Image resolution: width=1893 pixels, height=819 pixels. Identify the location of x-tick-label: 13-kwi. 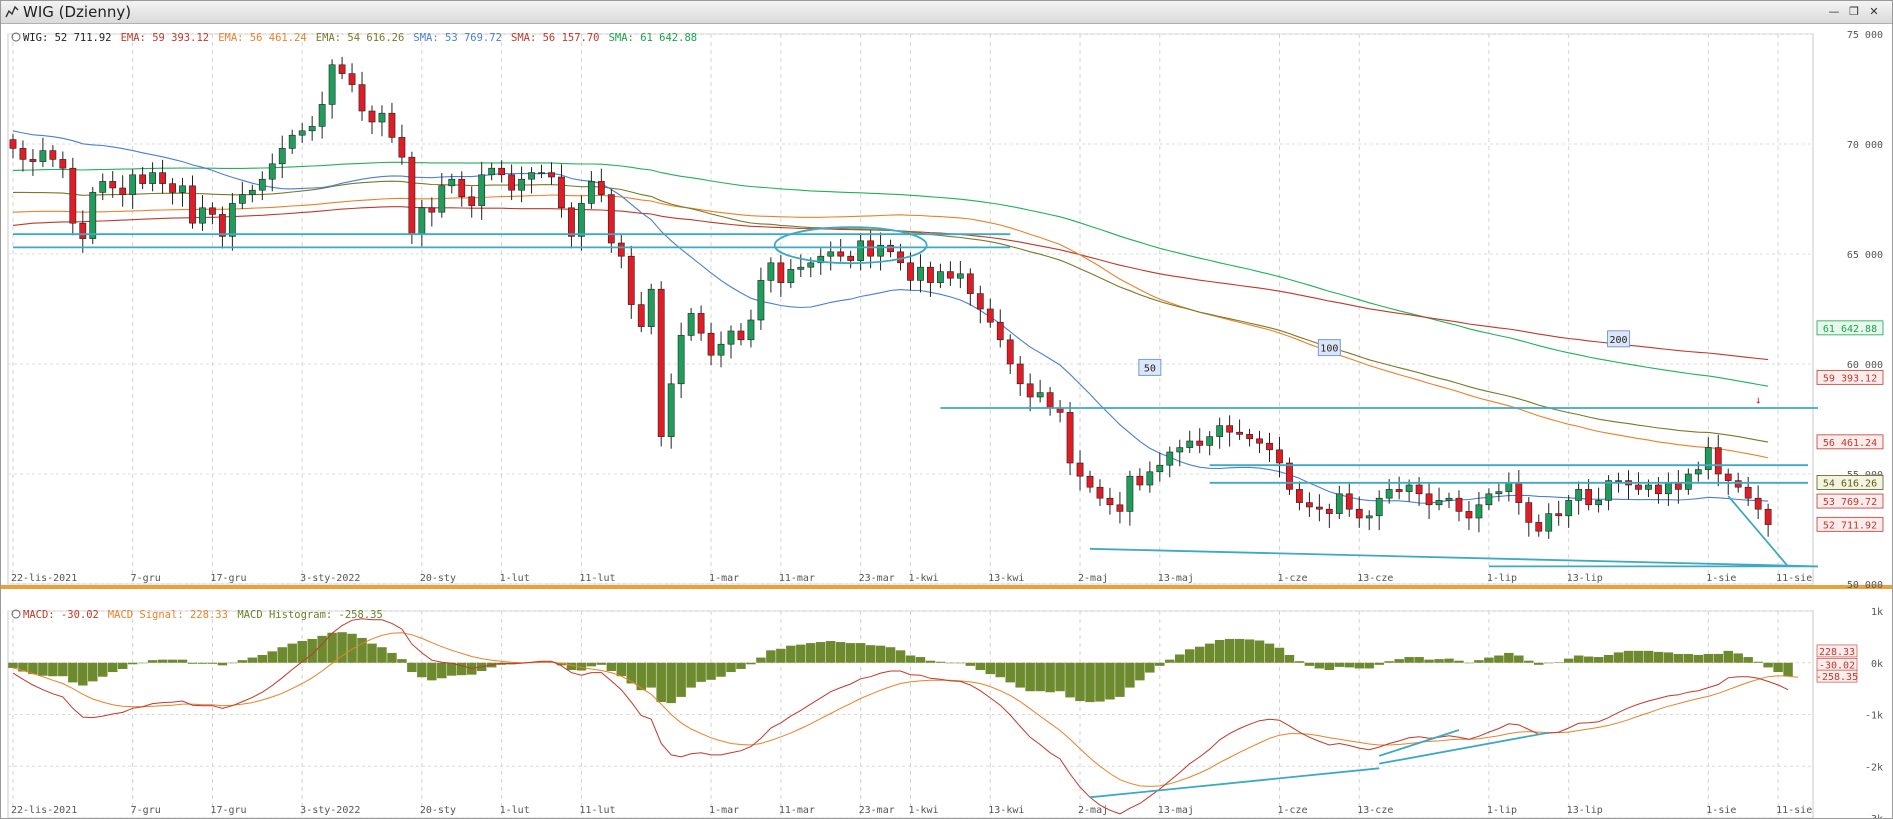
(1006, 578).